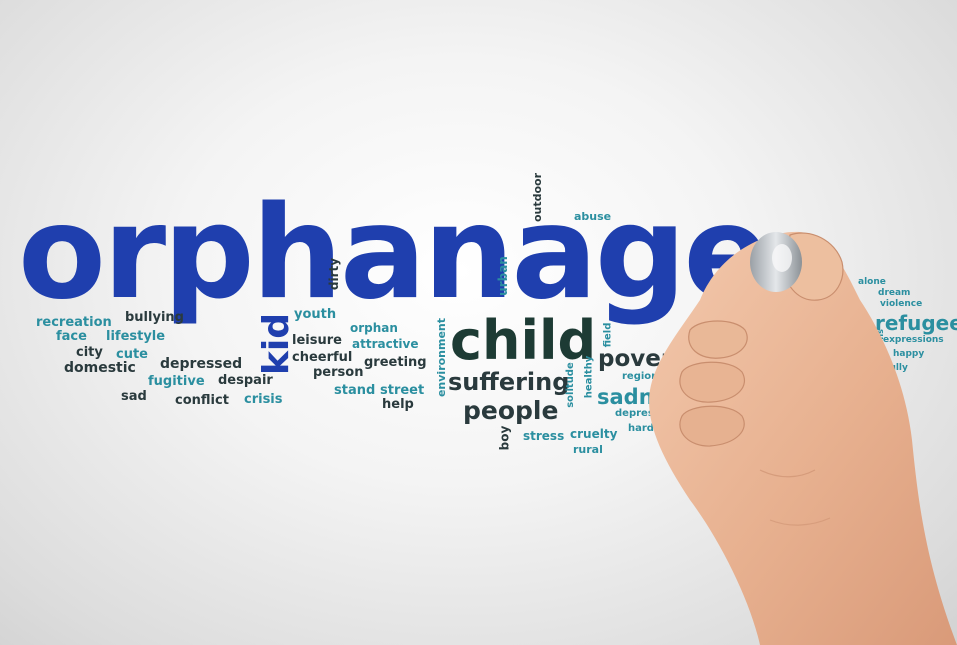 This screenshot has width=957, height=645. What do you see at coordinates (523, 340) in the screenshot?
I see `word-child: child` at bounding box center [523, 340].